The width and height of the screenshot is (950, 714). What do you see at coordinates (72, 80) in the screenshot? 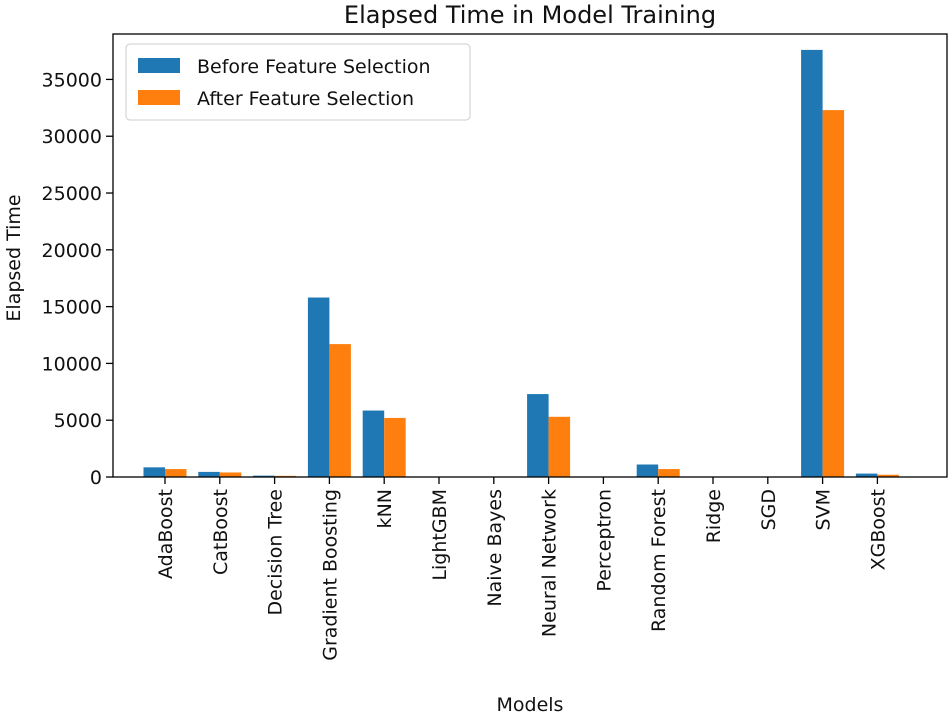
I see `y-tick-label: 35000` at bounding box center [72, 80].